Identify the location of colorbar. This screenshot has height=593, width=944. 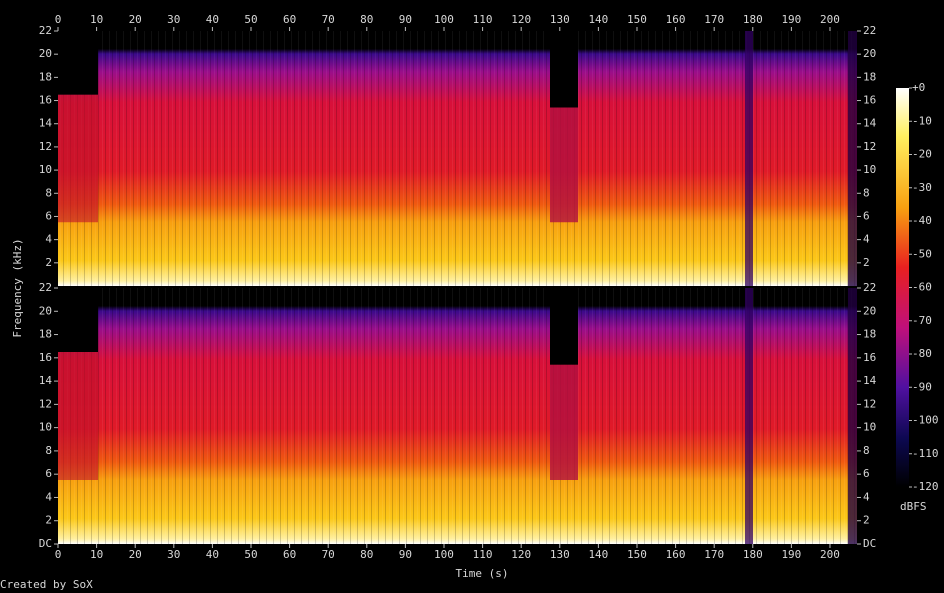
(902, 287).